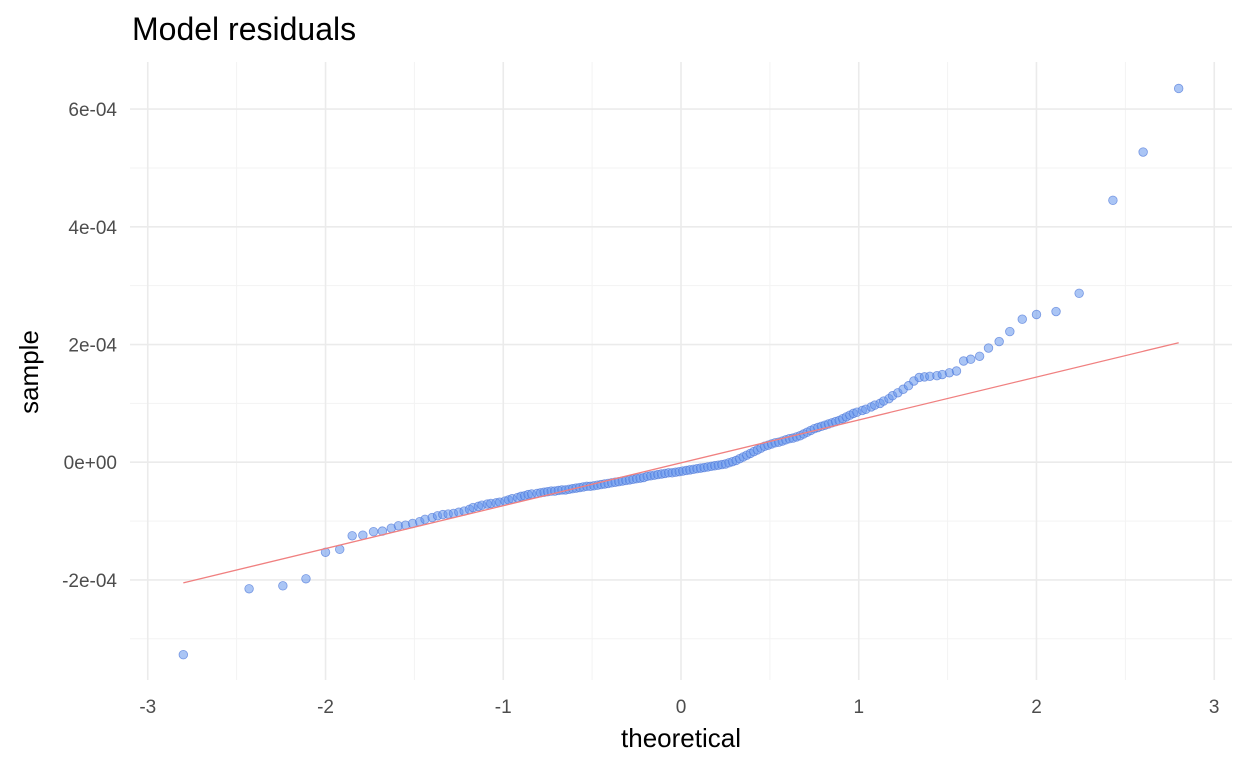  What do you see at coordinates (92, 110) in the screenshot?
I see `y-tick-label: 6e-04` at bounding box center [92, 110].